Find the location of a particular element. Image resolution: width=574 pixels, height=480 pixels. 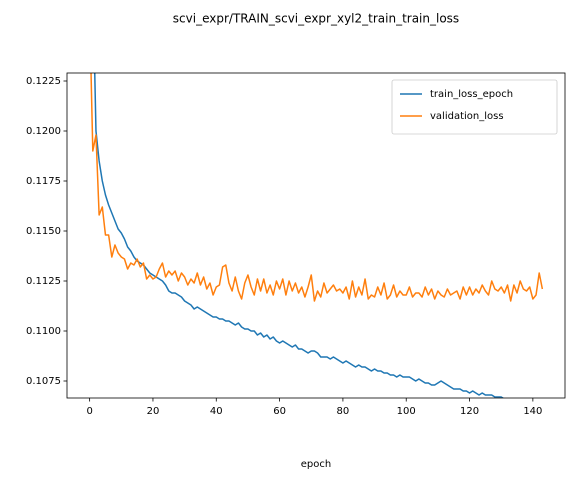

x-tick-label: 120 is located at coordinates (469, 411).